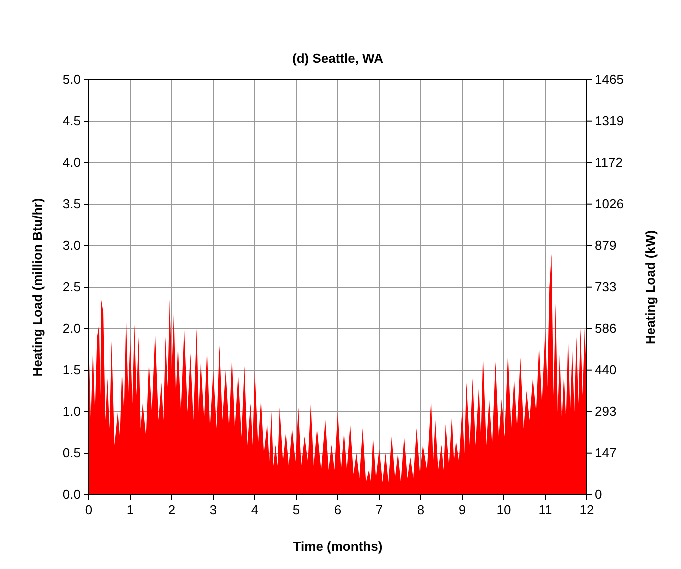  Describe the element at coordinates (71, 328) in the screenshot. I see `y-tick-label: 2.0` at that location.